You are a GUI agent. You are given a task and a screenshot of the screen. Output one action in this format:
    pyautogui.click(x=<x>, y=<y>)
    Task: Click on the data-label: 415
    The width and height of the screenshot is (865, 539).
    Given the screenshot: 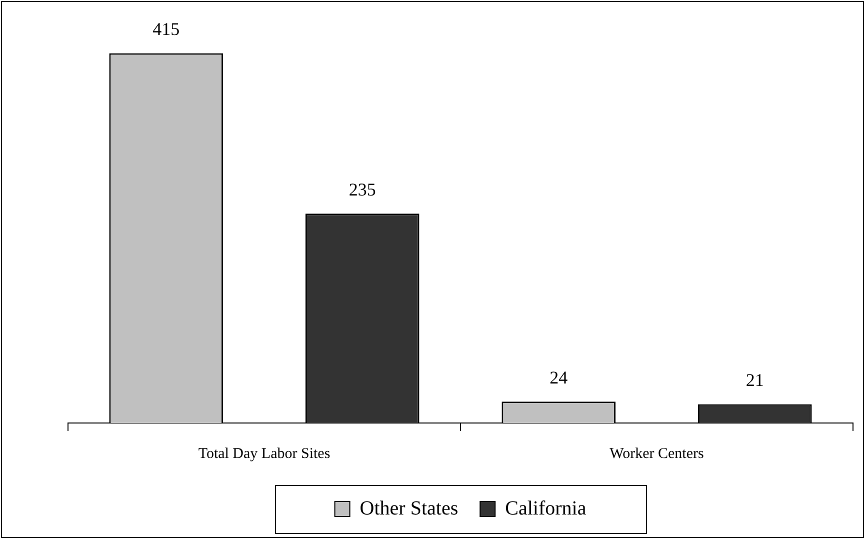 What is the action you would take?
    pyautogui.click(x=166, y=28)
    